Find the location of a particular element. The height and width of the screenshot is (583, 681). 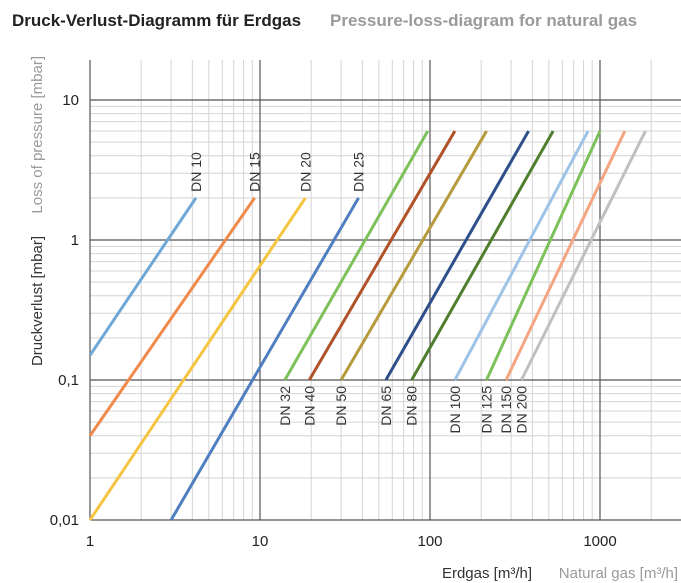

chart-title-en: Pressure-loss-diagram for natural gas is located at coordinates (483, 20).